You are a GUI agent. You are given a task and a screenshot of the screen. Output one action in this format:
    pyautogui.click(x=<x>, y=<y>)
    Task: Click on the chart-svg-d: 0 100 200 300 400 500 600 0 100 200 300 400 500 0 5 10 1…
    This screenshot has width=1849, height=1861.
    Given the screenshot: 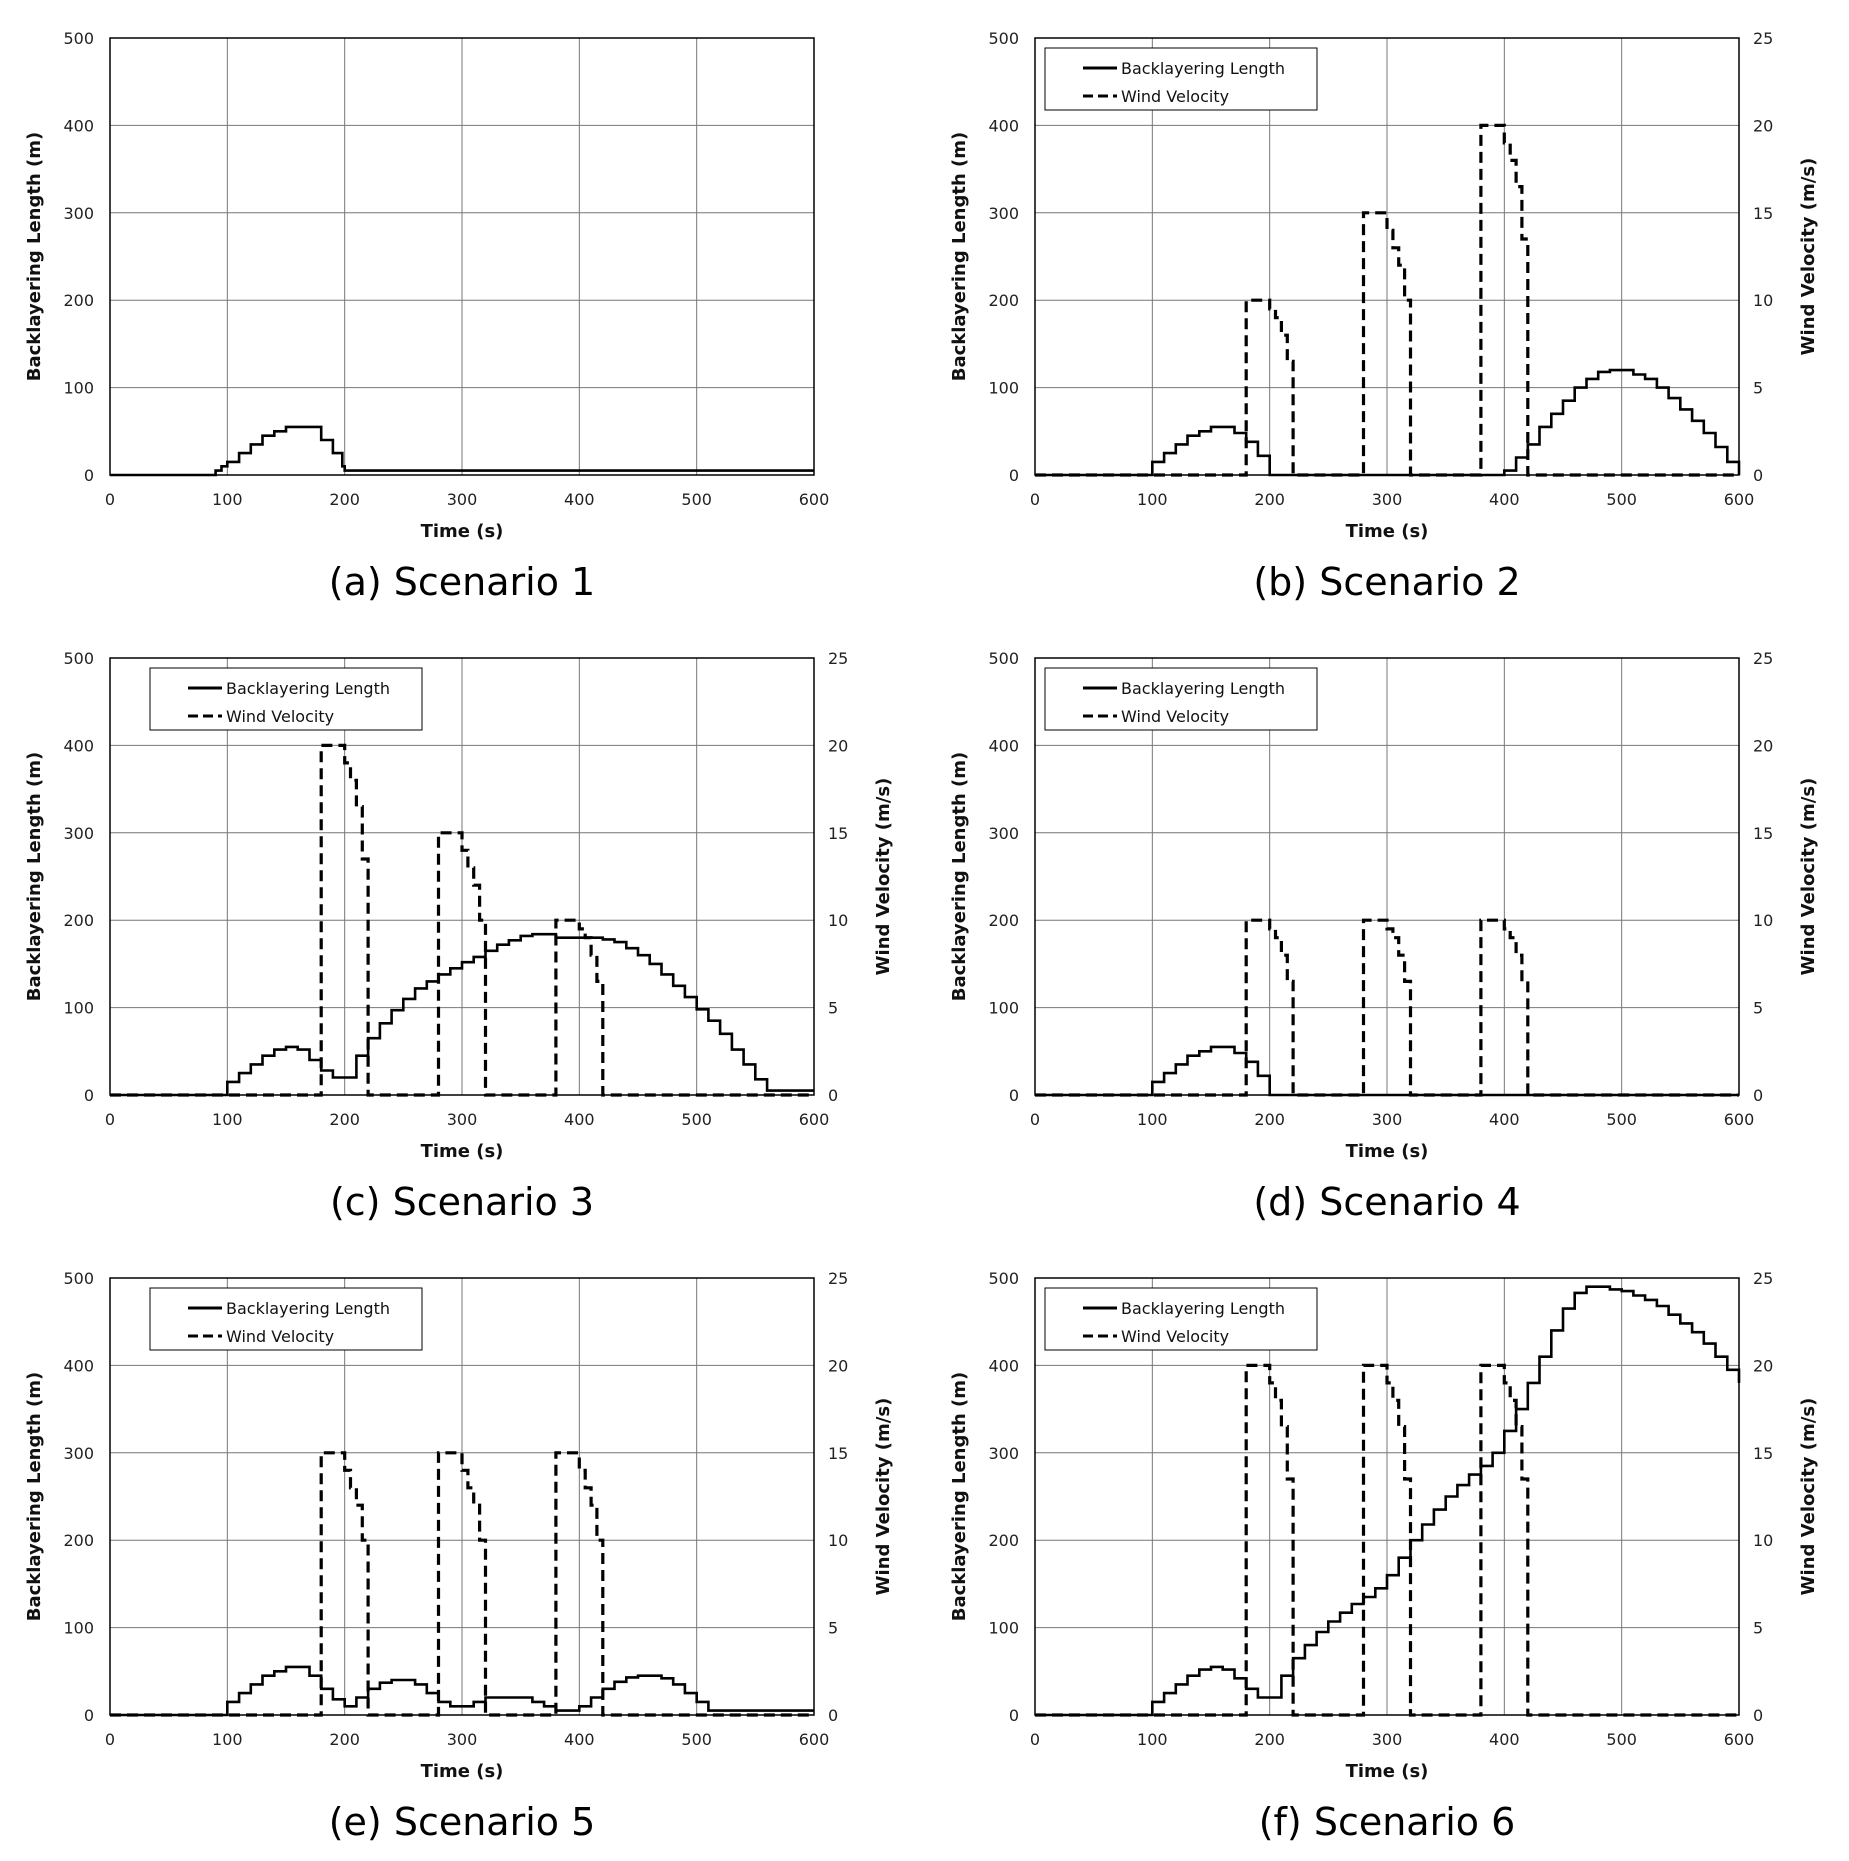 What is the action you would take?
    pyautogui.click(x=1384, y=905)
    